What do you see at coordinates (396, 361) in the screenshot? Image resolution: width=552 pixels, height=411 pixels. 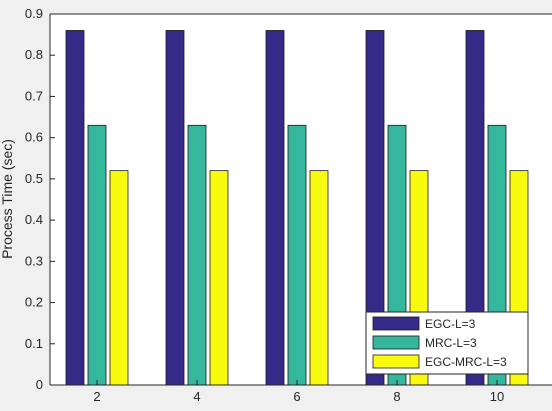 I see `legend-swatch-EGC-MRC-L=3` at bounding box center [396, 361].